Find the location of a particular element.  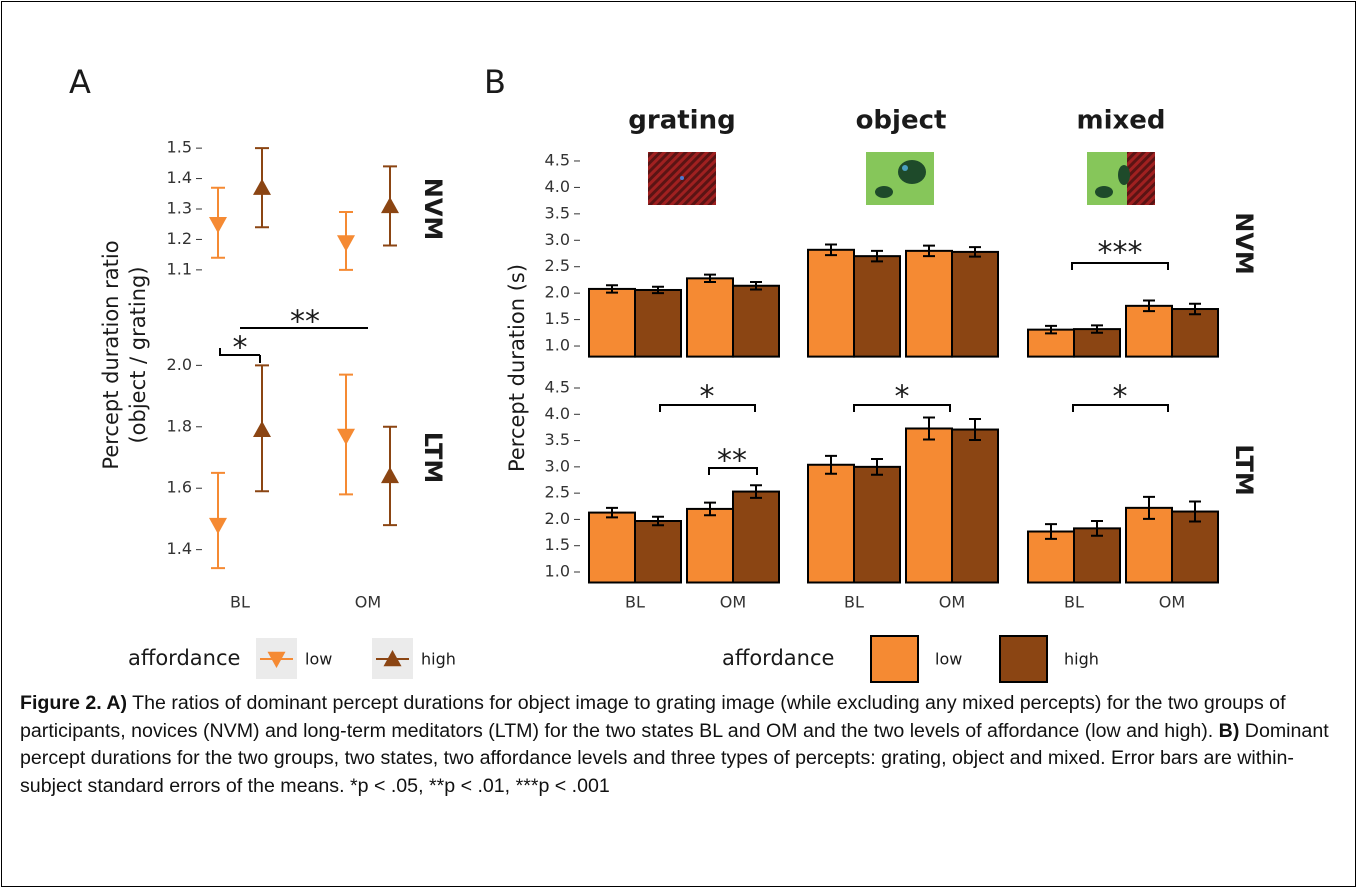

caption-label: B) is located at coordinates (1229, 730).